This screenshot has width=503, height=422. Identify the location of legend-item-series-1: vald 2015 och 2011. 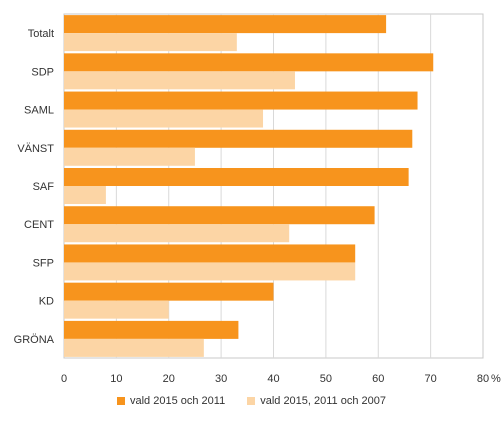
(171, 401).